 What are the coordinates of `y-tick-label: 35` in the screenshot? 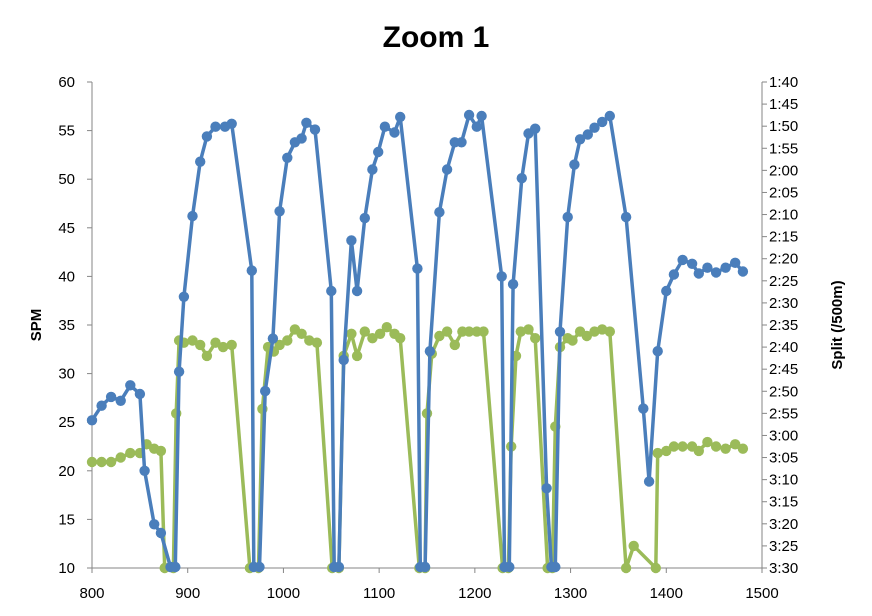 It's located at (66, 325).